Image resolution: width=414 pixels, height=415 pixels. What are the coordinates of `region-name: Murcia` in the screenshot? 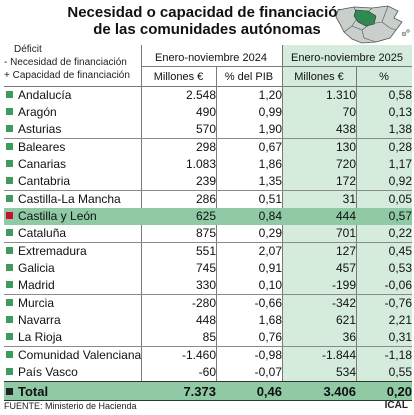 It's located at (36, 303).